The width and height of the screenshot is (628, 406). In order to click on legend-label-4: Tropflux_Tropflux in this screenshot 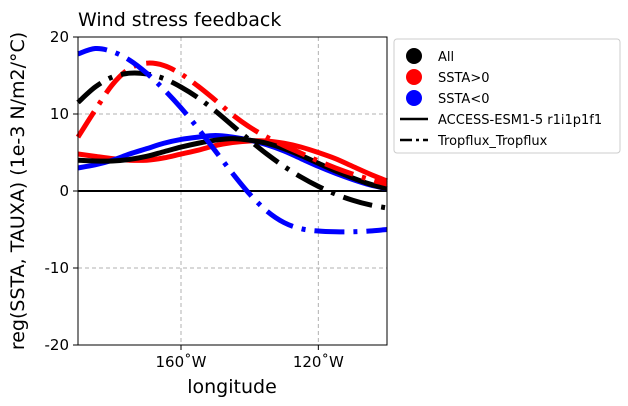, I will do `click(492, 141)`.